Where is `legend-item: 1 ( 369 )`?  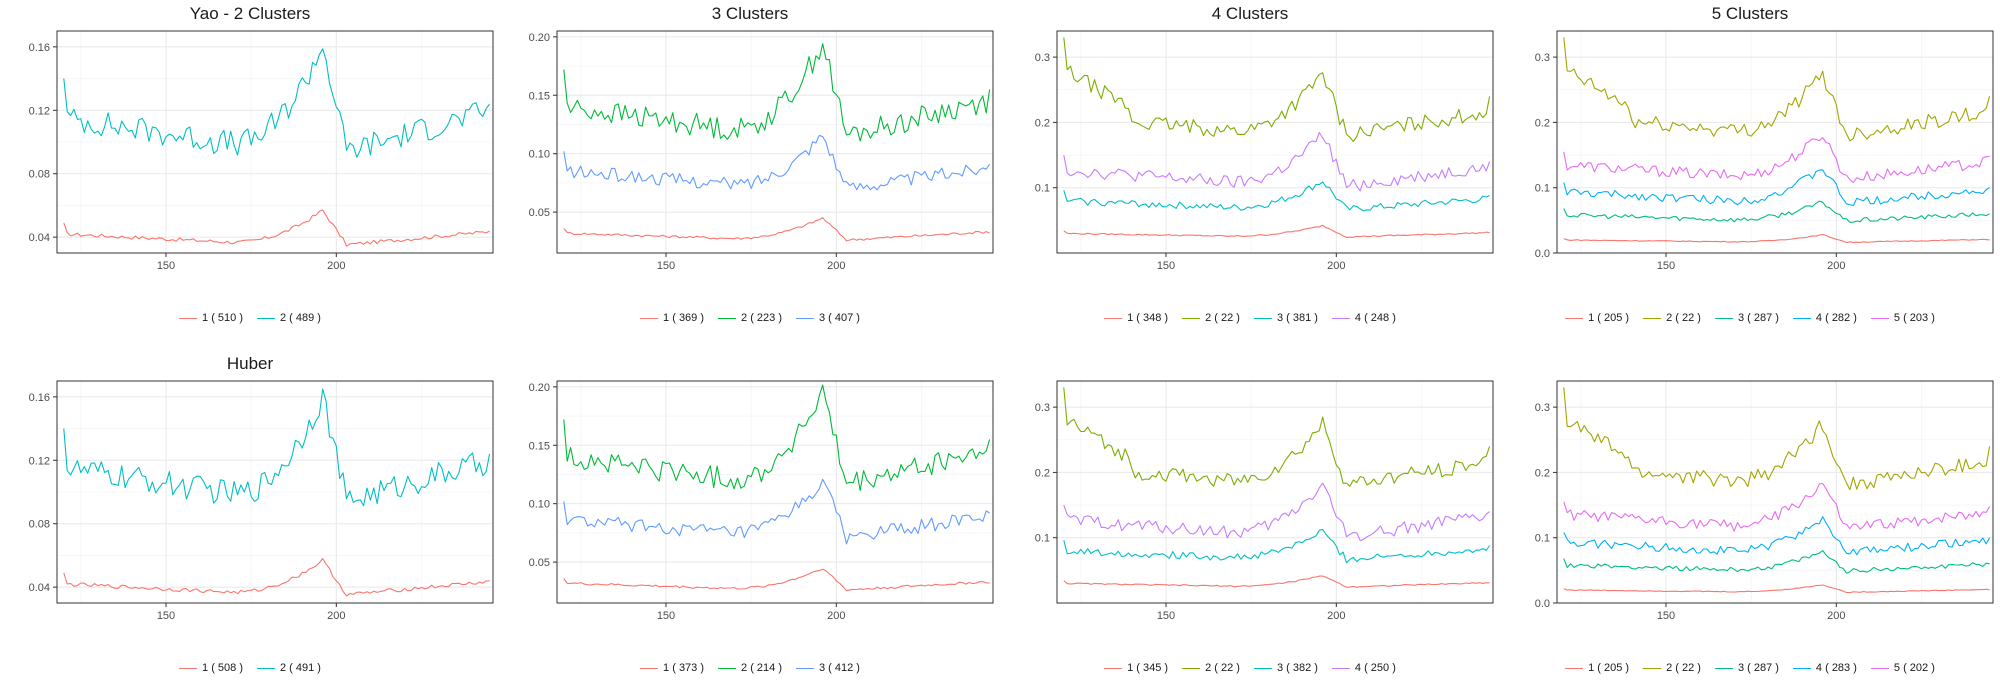
legend-item: 1 ( 369 ) is located at coordinates (672, 318).